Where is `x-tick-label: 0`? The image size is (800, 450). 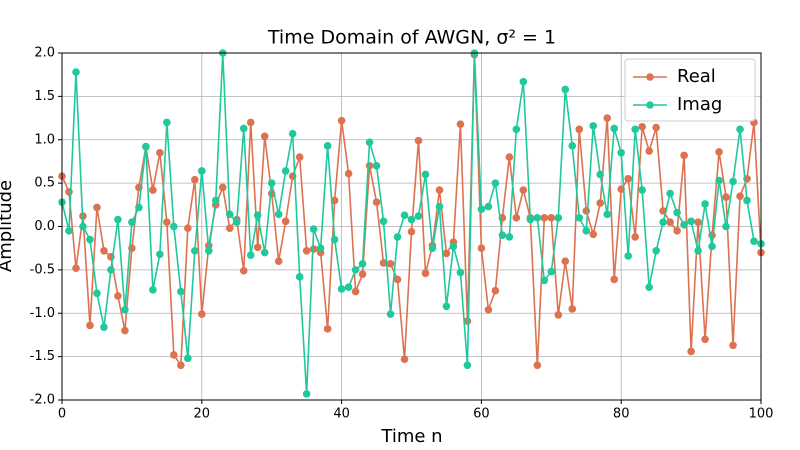
x-tick-label: 0 is located at coordinates (62, 414).